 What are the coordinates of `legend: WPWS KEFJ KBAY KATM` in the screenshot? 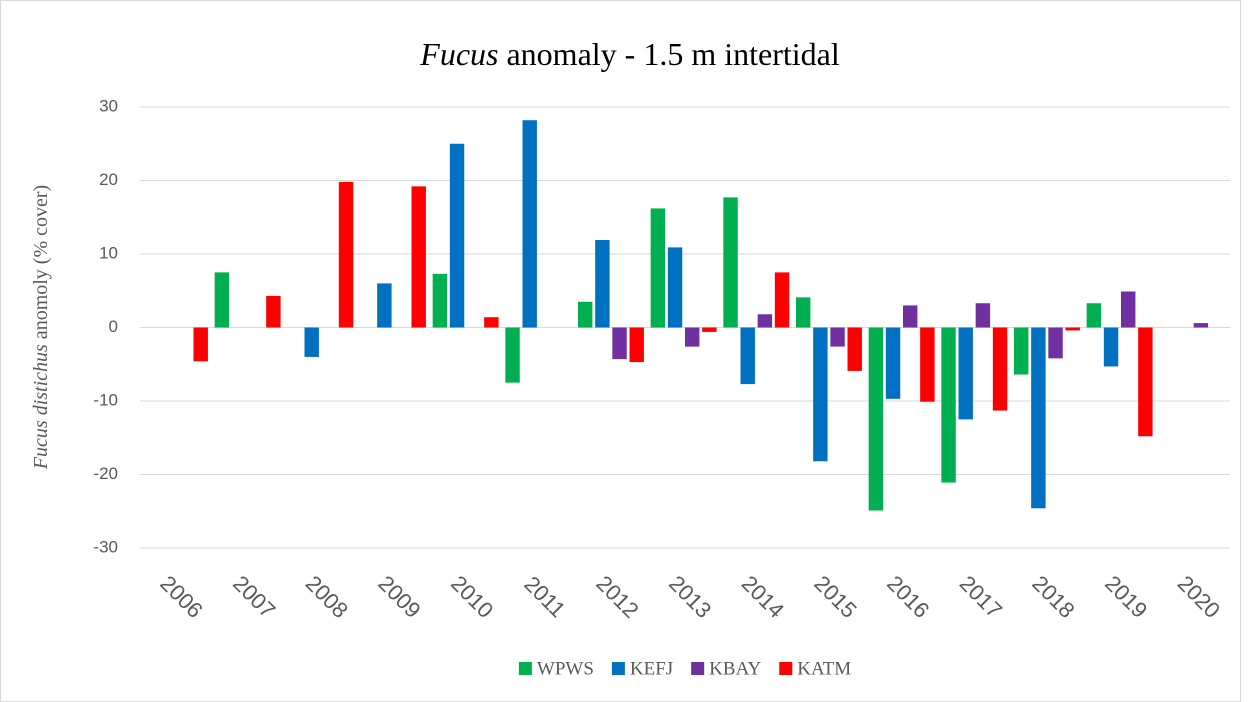 It's located at (684, 668).